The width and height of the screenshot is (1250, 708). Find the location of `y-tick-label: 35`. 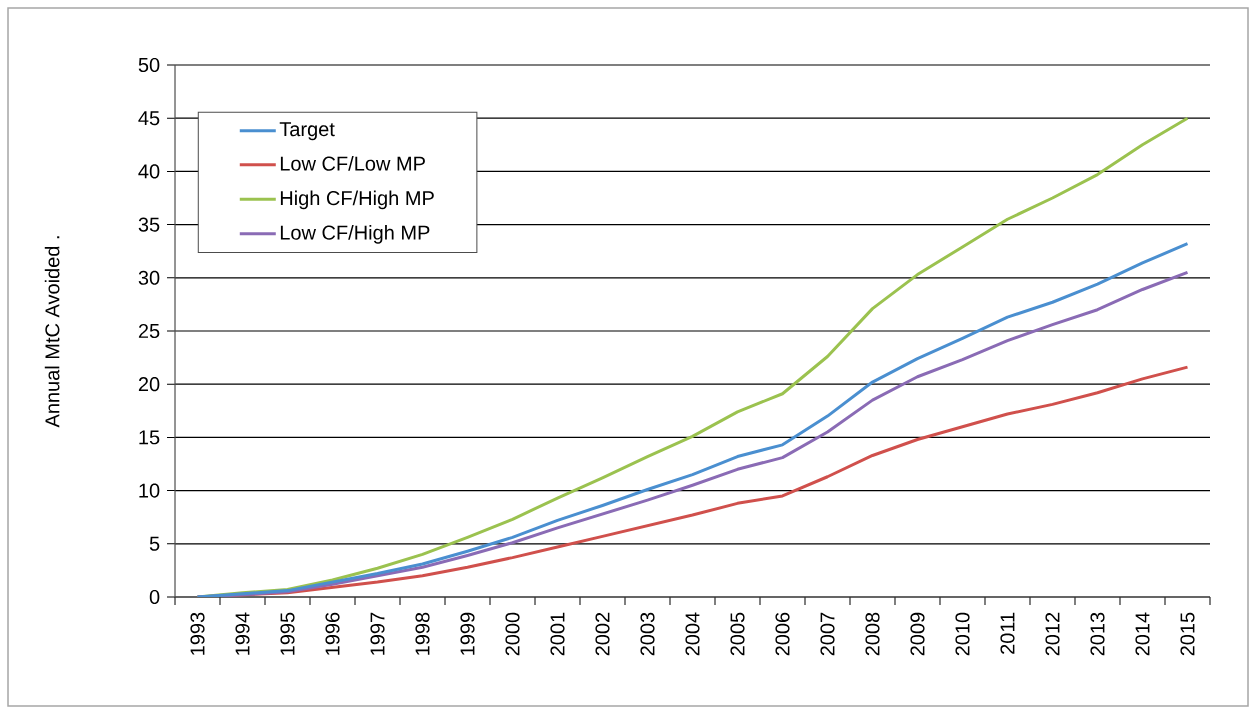

y-tick-label: 35 is located at coordinates (149, 224).